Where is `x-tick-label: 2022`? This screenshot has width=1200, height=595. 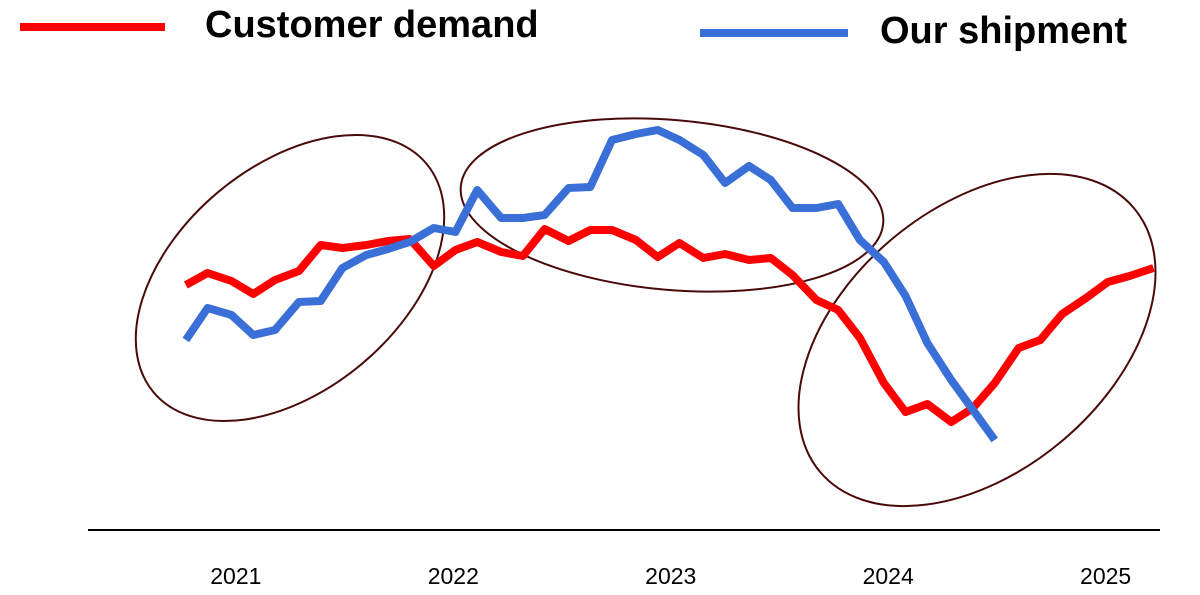 x-tick-label: 2022 is located at coordinates (453, 576).